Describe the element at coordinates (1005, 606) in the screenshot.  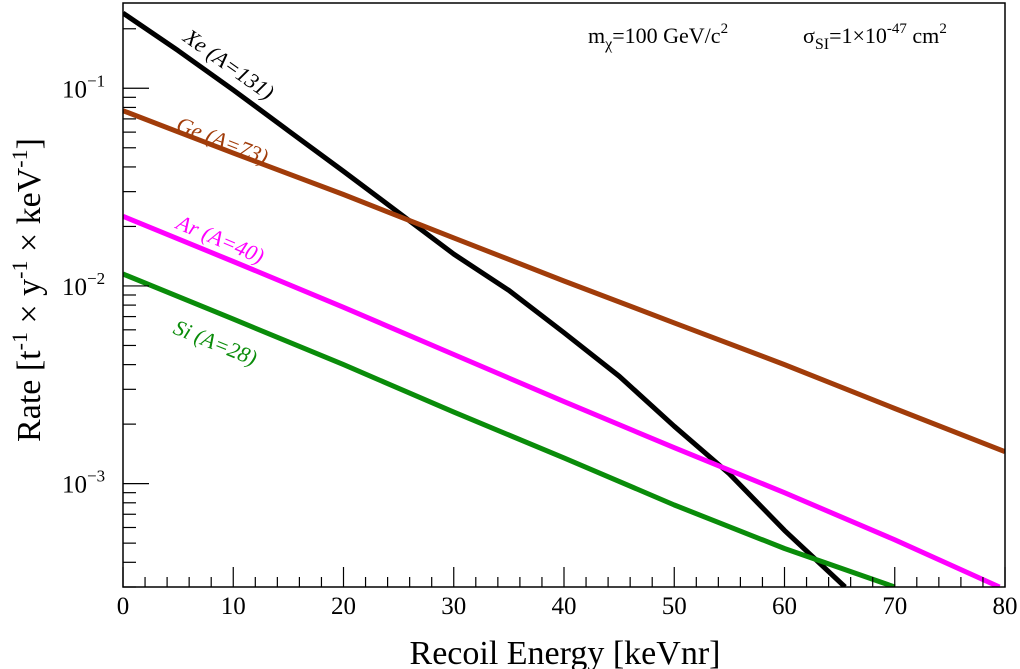
I see `x-tick-label: 80` at that location.